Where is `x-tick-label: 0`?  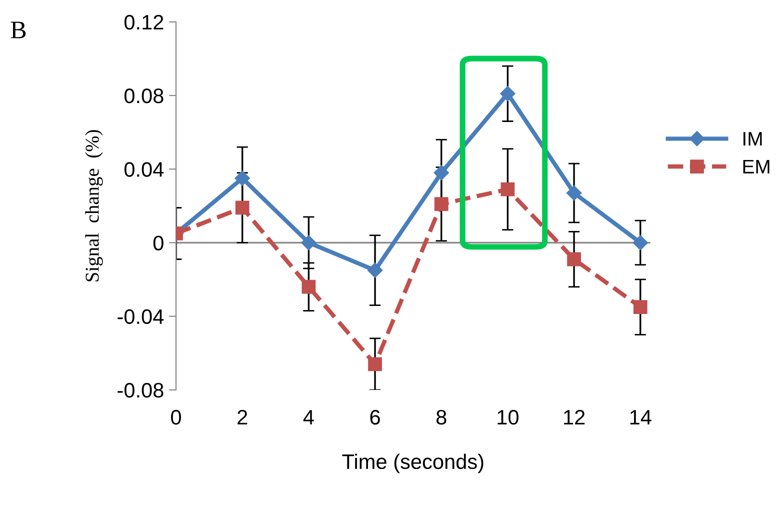
x-tick-label: 0 is located at coordinates (176, 417).